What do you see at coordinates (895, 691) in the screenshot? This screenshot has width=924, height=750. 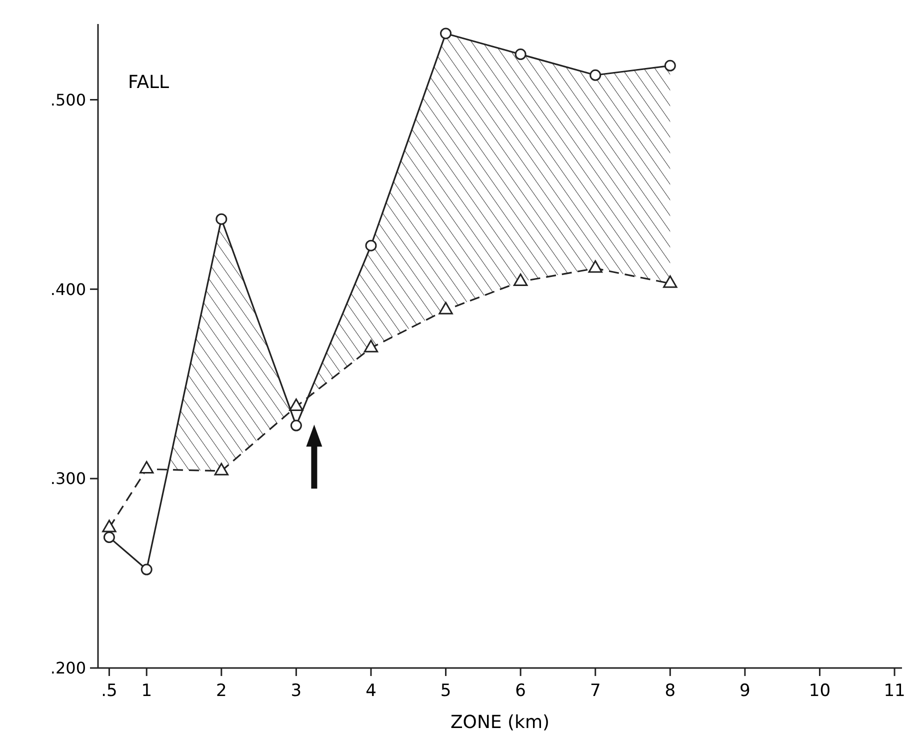 I see `x-tick-label: 11` at bounding box center [895, 691].